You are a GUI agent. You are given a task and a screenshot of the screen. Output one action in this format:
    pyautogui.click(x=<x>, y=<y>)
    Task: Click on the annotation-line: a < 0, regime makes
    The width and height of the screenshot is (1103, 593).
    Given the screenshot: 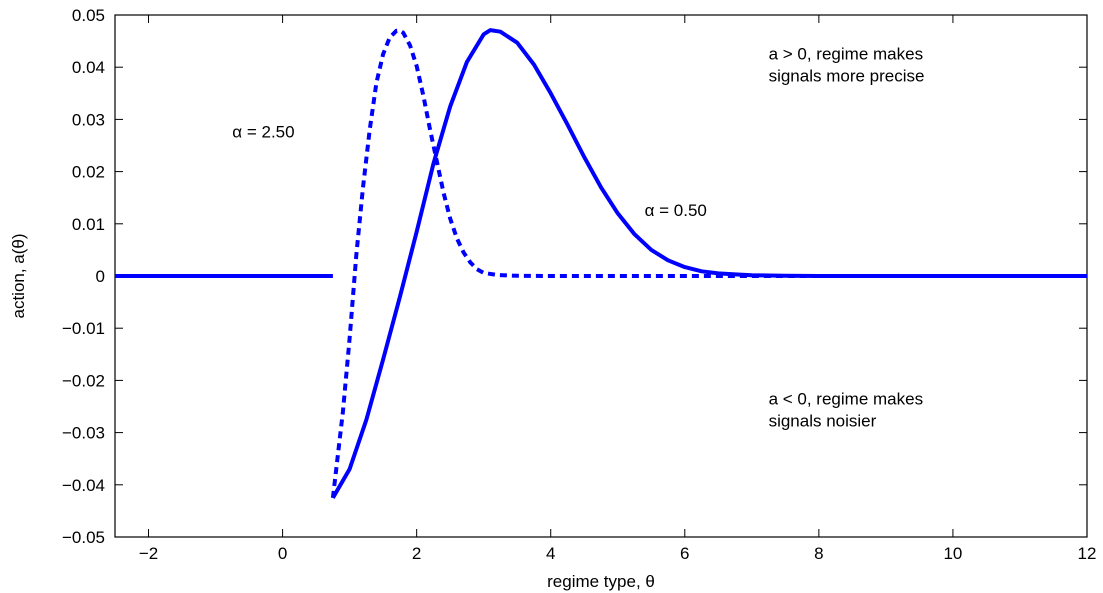 What is the action you would take?
    pyautogui.click(x=846, y=398)
    